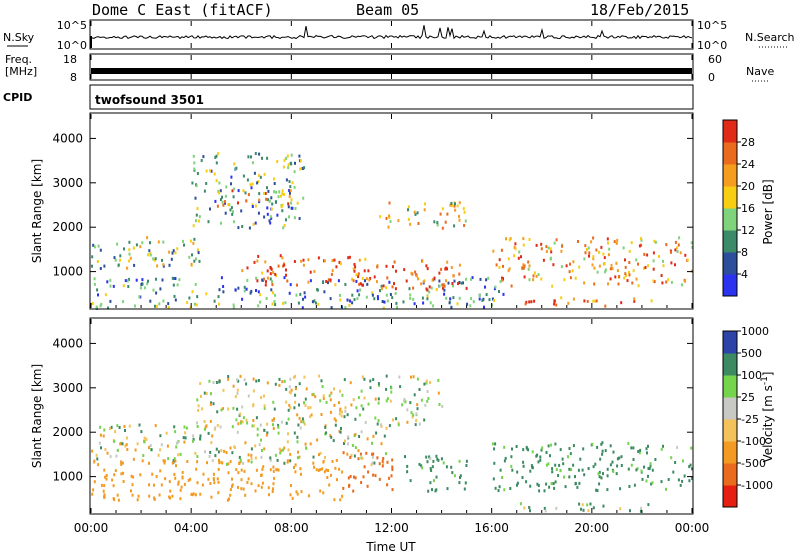  I want to click on freq-label-line2: [MHz], so click(21, 71).